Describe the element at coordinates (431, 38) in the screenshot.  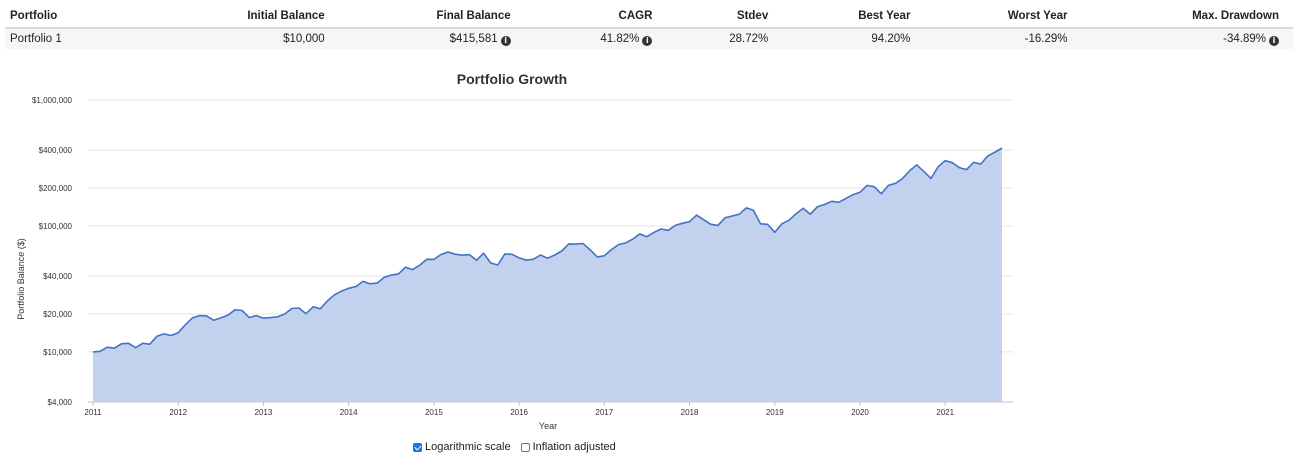
I see `cell-final-balance: $415,581 i` at that location.